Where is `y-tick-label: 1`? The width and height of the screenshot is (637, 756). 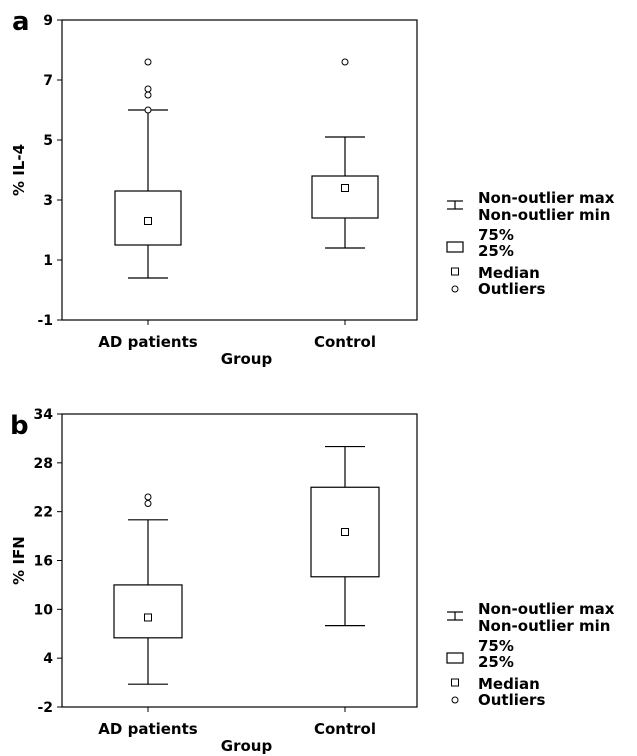 y-tick-label: 1 is located at coordinates (48, 261).